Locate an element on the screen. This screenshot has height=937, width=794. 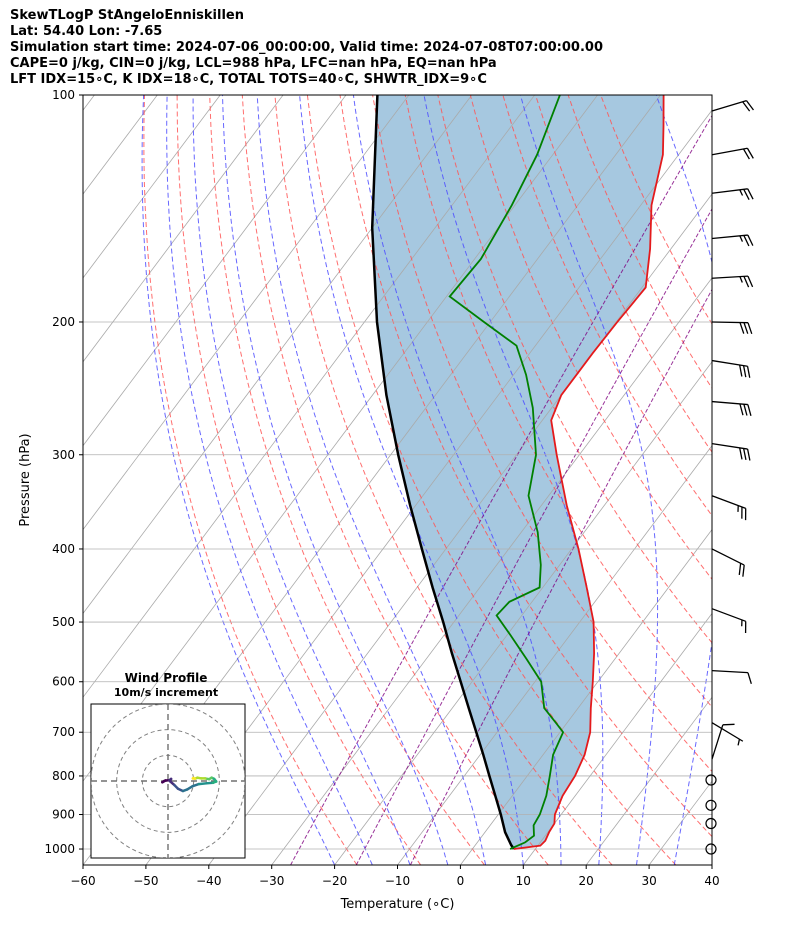
dry-adiabat-line is located at coordinates (623, 274).